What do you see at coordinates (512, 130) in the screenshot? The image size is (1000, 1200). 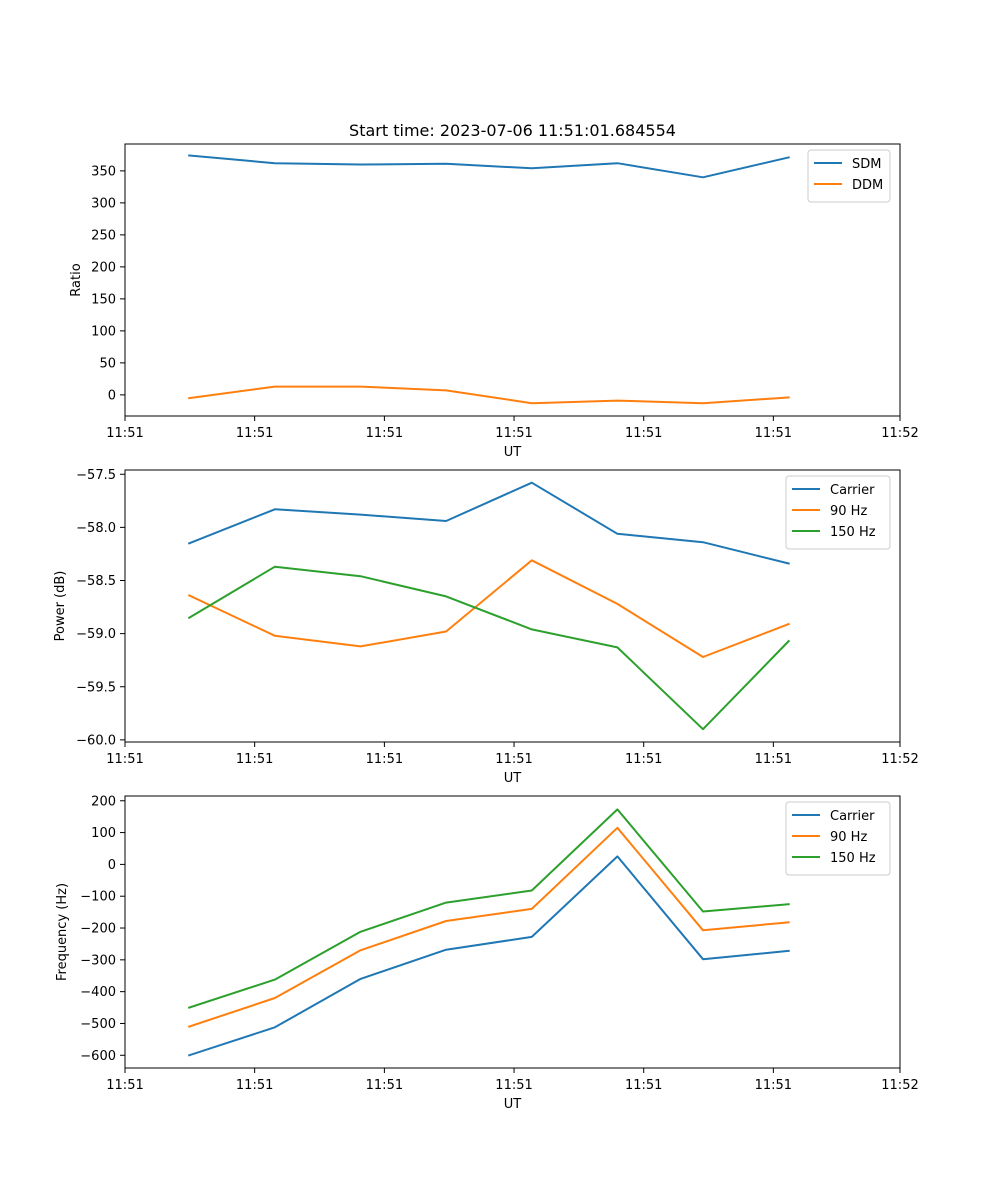 I see `chart-title: Start time: 2023-07-06 11:51:01.684554` at bounding box center [512, 130].